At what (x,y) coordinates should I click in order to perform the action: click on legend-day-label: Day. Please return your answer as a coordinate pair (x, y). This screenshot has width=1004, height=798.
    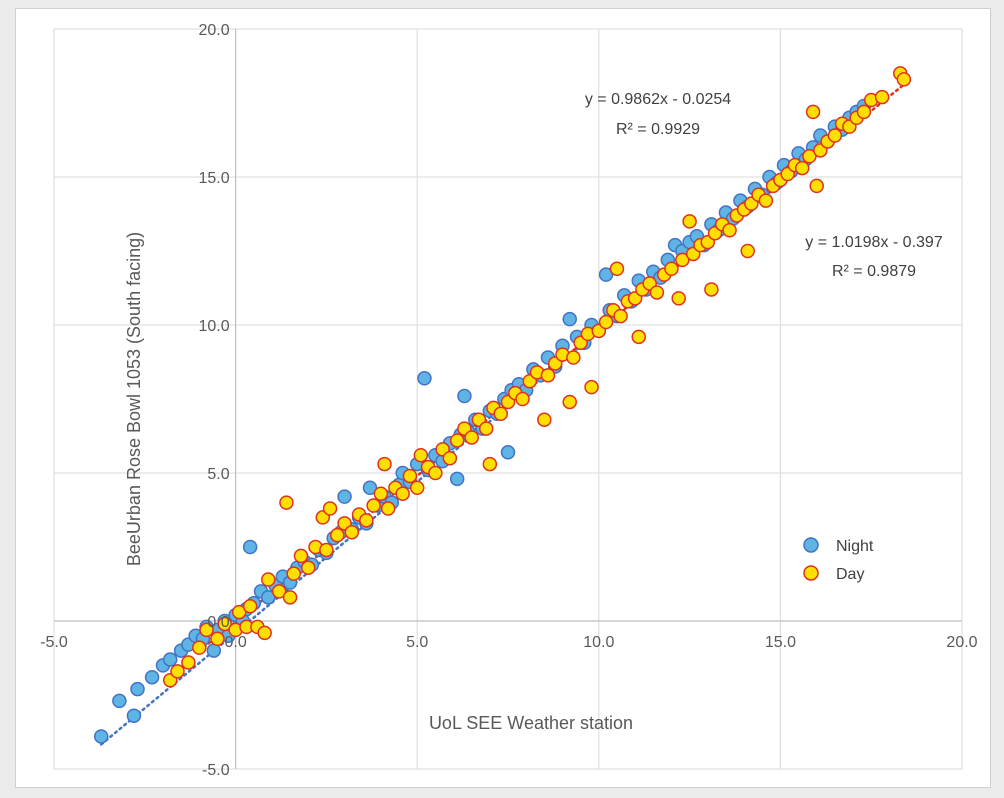
    Looking at the image, I should click on (850, 574).